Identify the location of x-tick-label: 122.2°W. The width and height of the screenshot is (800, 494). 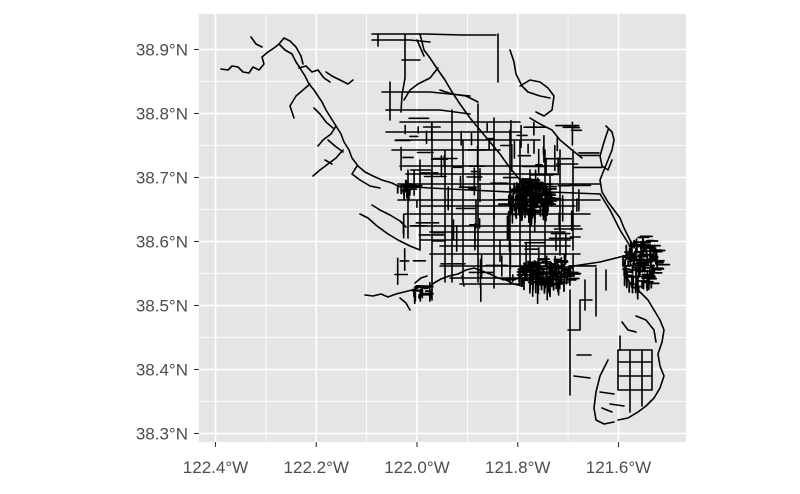
(316, 467).